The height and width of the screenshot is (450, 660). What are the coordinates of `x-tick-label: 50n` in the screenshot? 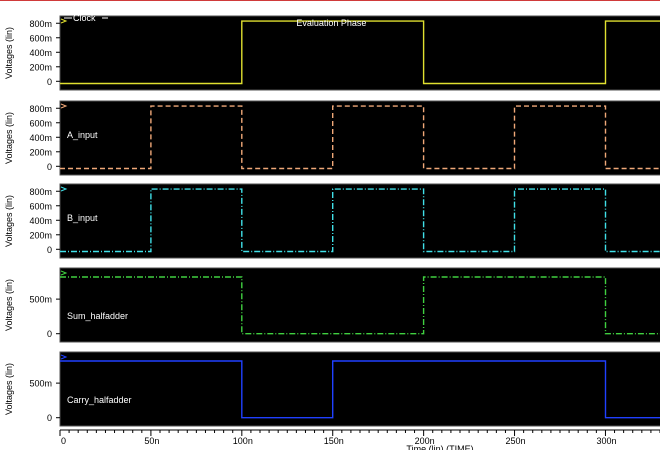 It's located at (151, 441).